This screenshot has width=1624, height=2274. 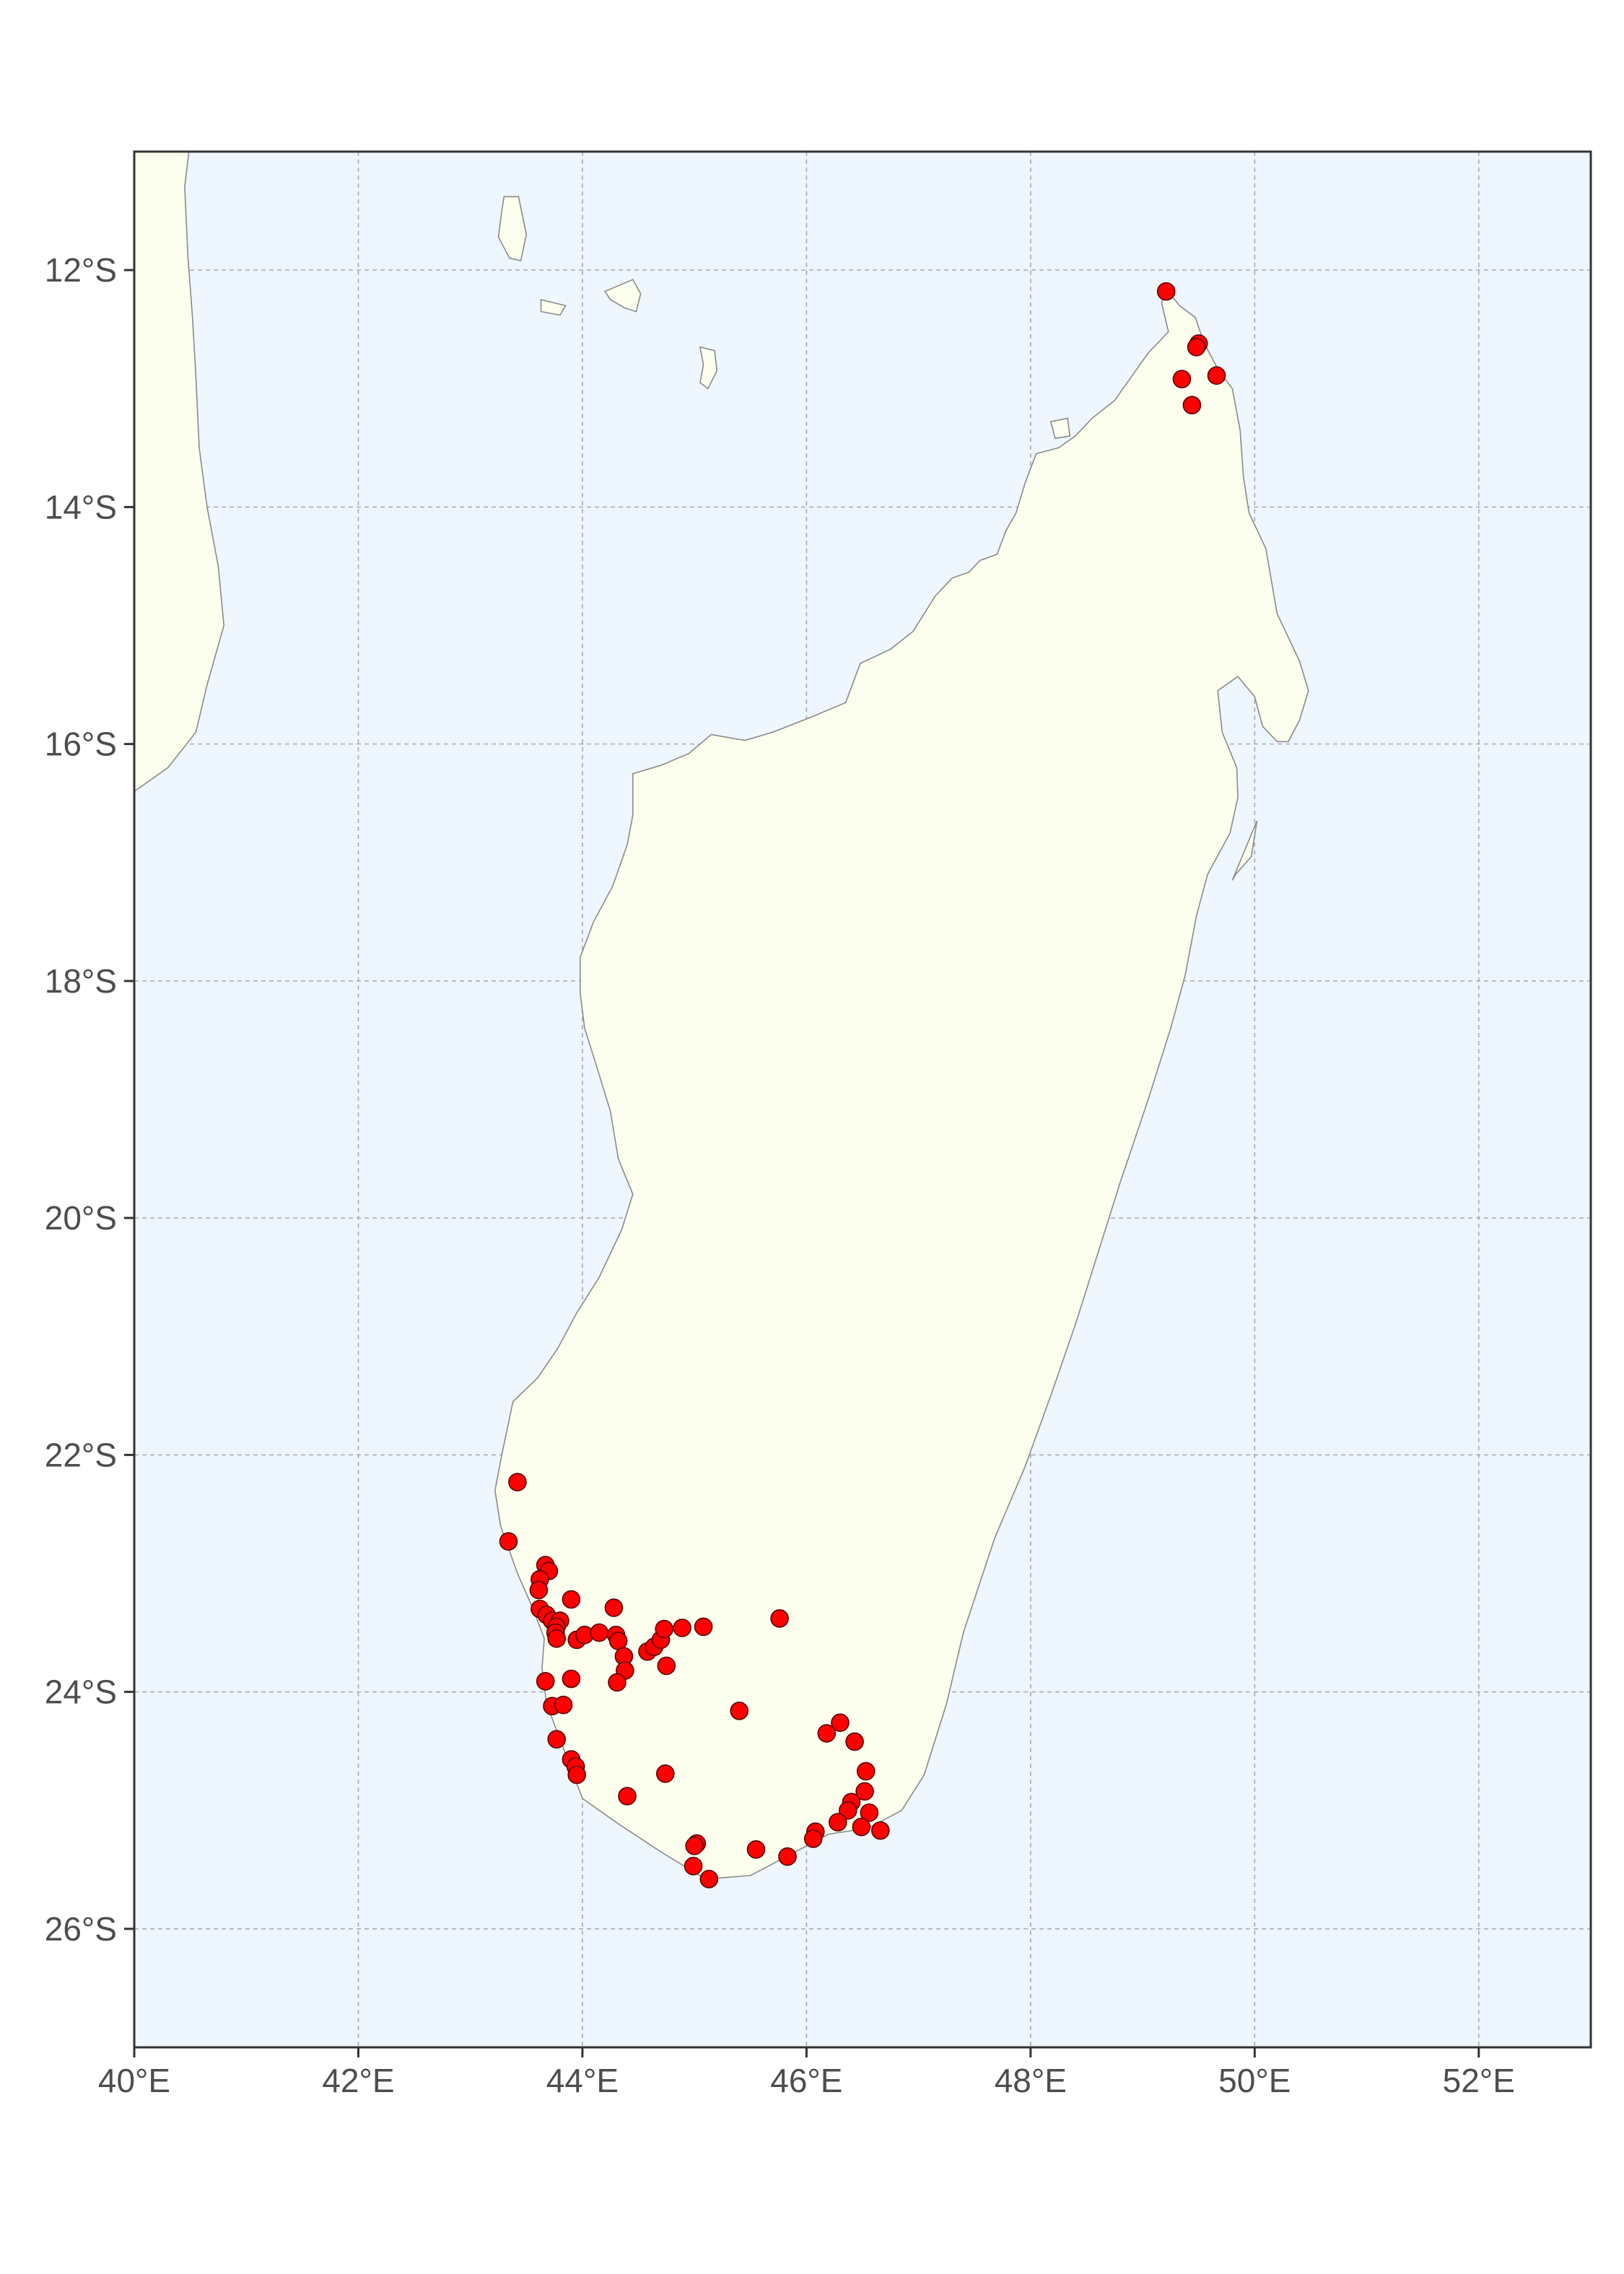 What do you see at coordinates (81, 507) in the screenshot?
I see `y-tick-label: 14°S` at bounding box center [81, 507].